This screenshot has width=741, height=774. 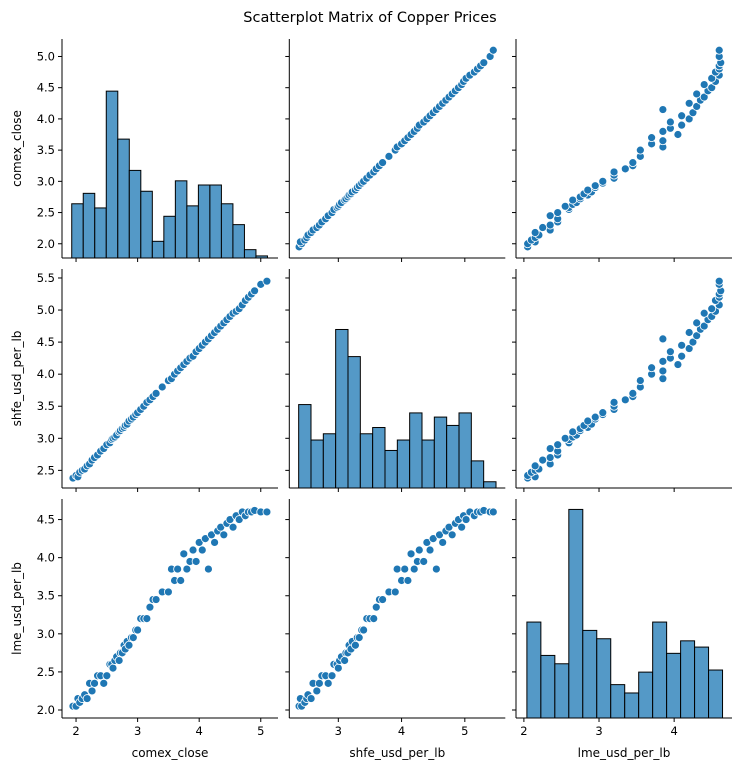 What do you see at coordinates (170, 753) in the screenshot?
I see `x-axis-label: comex_close` at bounding box center [170, 753].